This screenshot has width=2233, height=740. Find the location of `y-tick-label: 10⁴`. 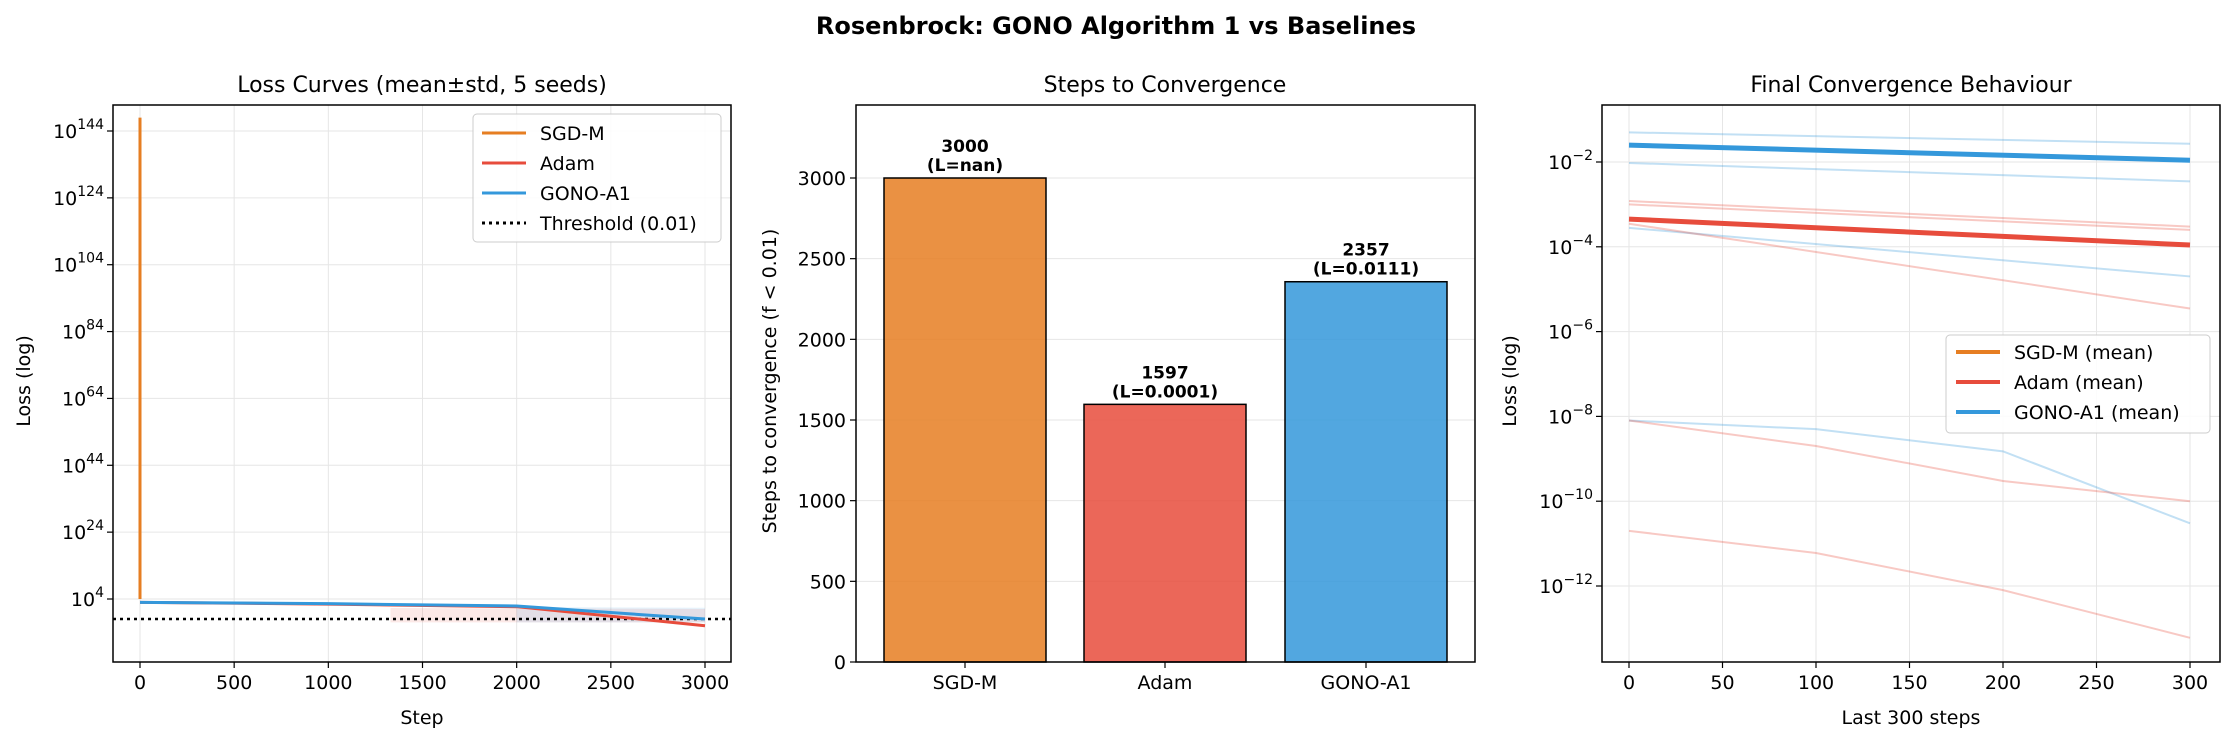

y-tick-label: 10⁴ is located at coordinates (87, 598).